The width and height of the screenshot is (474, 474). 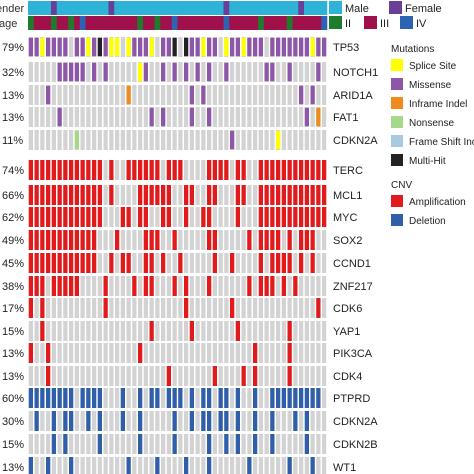 I want to click on gene-label-pik3ca-13: PIK3CA, so click(x=353, y=354).